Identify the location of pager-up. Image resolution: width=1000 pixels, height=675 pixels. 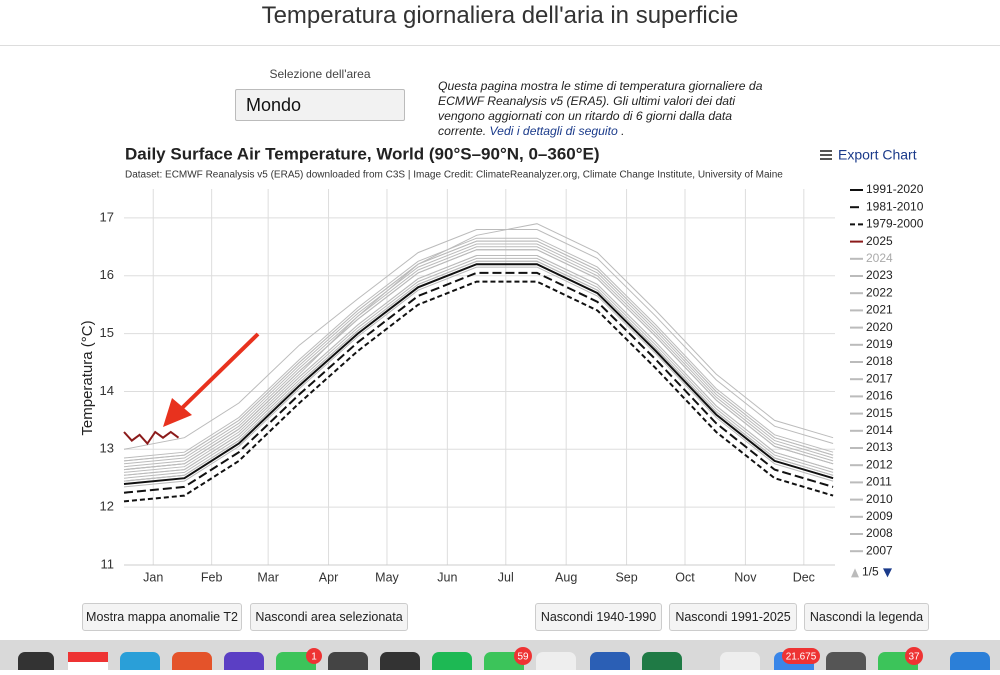
(855, 573).